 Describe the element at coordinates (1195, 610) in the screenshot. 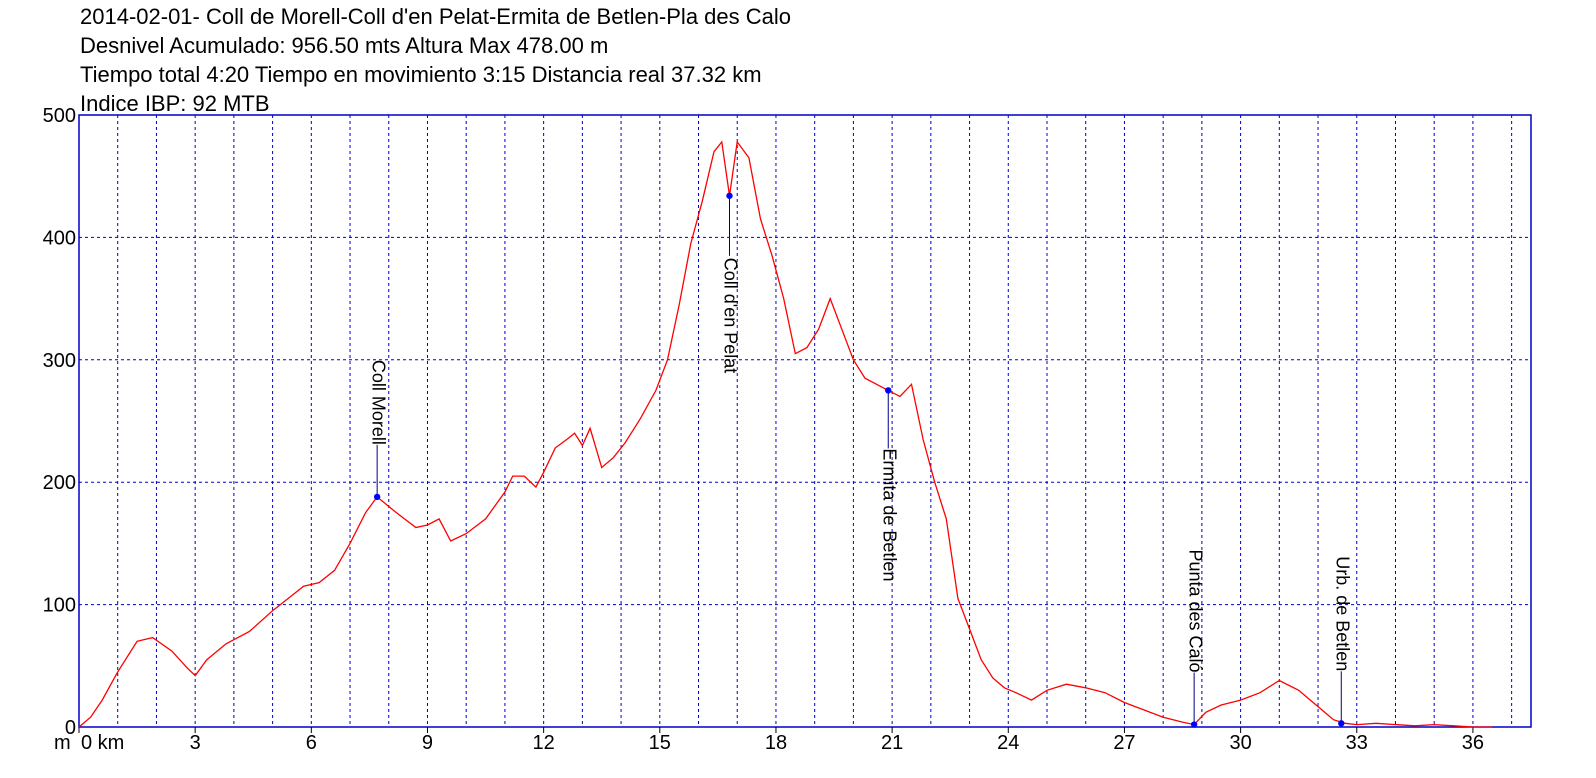

I see `waypoint-label: Punta des Caló` at that location.